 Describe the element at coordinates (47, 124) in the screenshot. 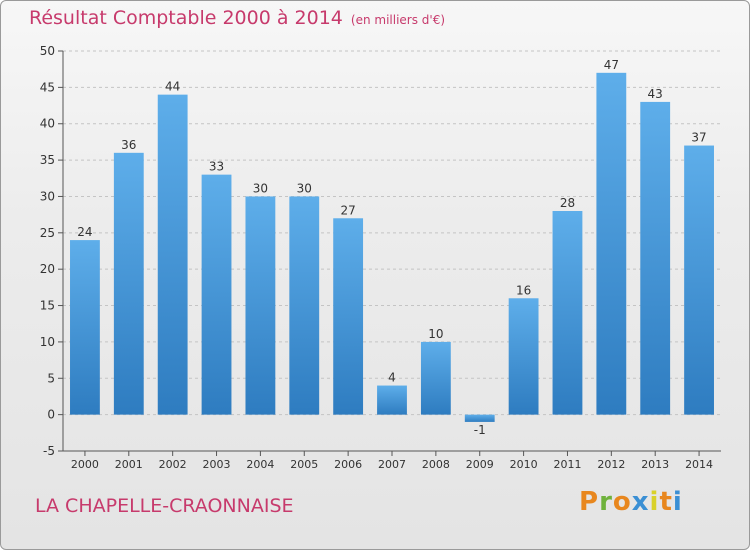

I see `y-tick-label: 40` at that location.